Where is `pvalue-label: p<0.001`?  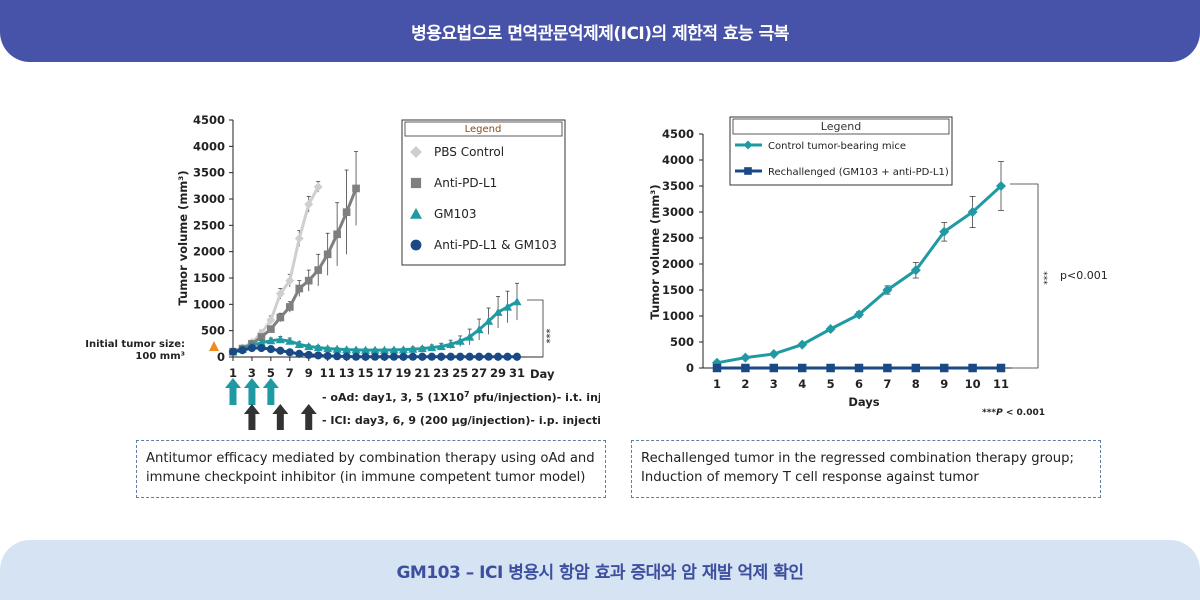 pvalue-label: p<0.001 is located at coordinates (1084, 275).